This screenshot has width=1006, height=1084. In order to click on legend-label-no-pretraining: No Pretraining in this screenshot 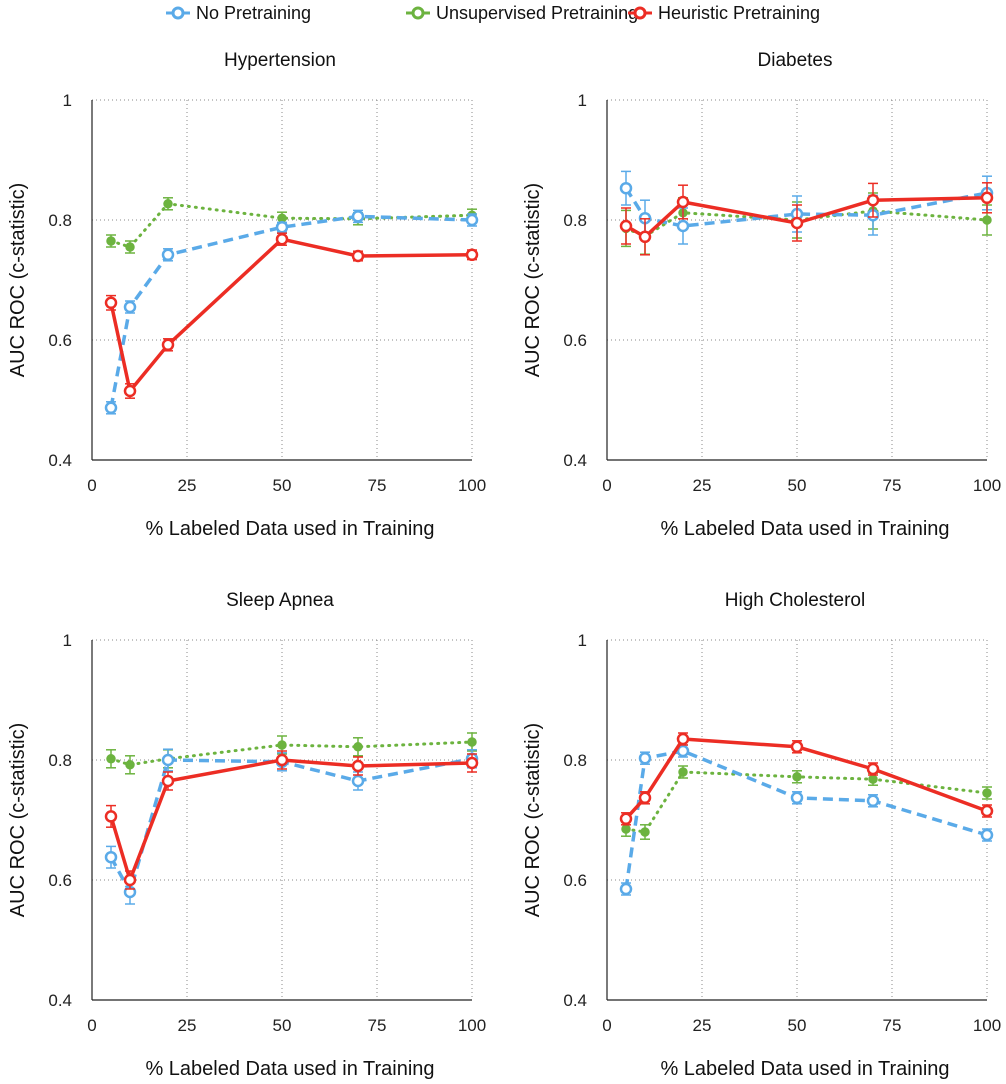, I will do `click(253, 13)`.